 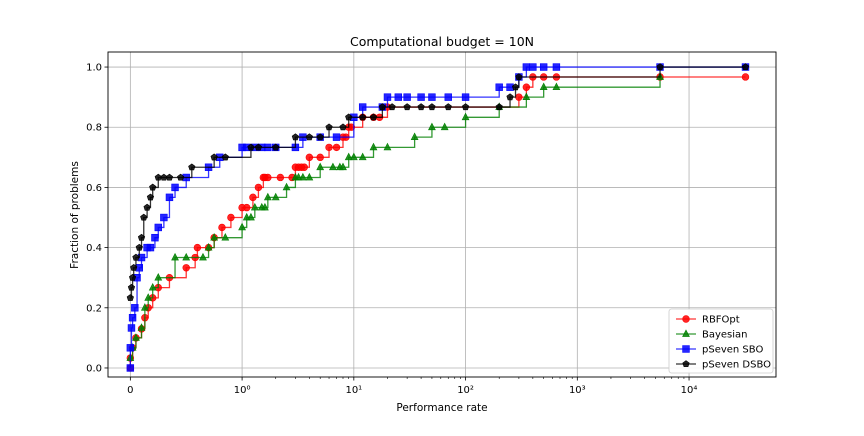 What do you see at coordinates (465, 390) in the screenshot?
I see `x-tick-label: 10²` at bounding box center [465, 390].